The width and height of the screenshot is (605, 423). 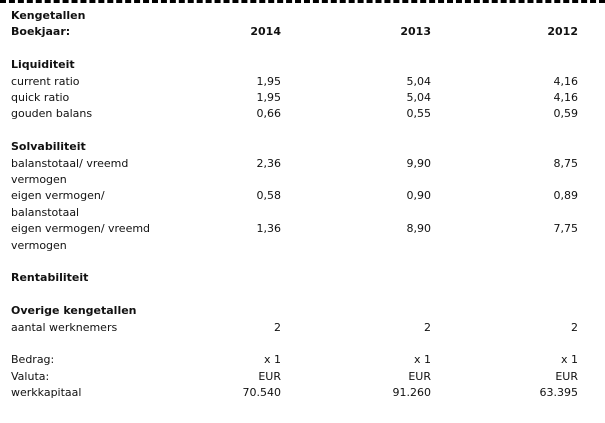 What do you see at coordinates (58, 196) in the screenshot?
I see `row-label: eigen vermogen/` at bounding box center [58, 196].